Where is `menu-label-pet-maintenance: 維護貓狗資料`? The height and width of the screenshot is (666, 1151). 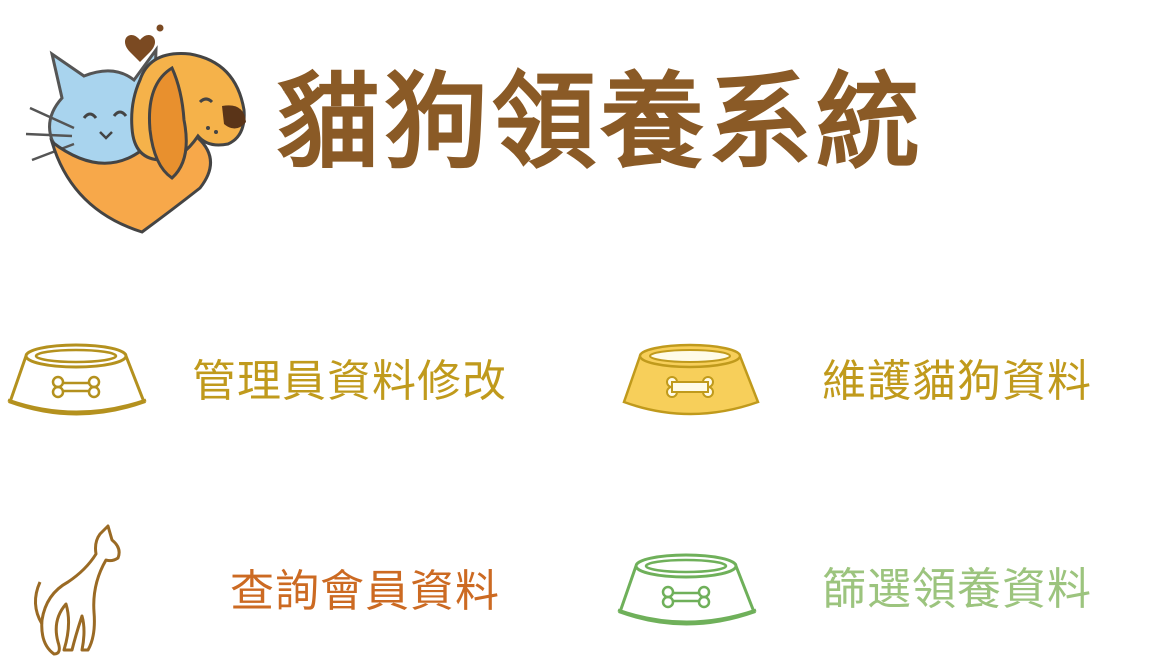 menu-label-pet-maintenance: 維護貓狗資料 is located at coordinates (957, 381).